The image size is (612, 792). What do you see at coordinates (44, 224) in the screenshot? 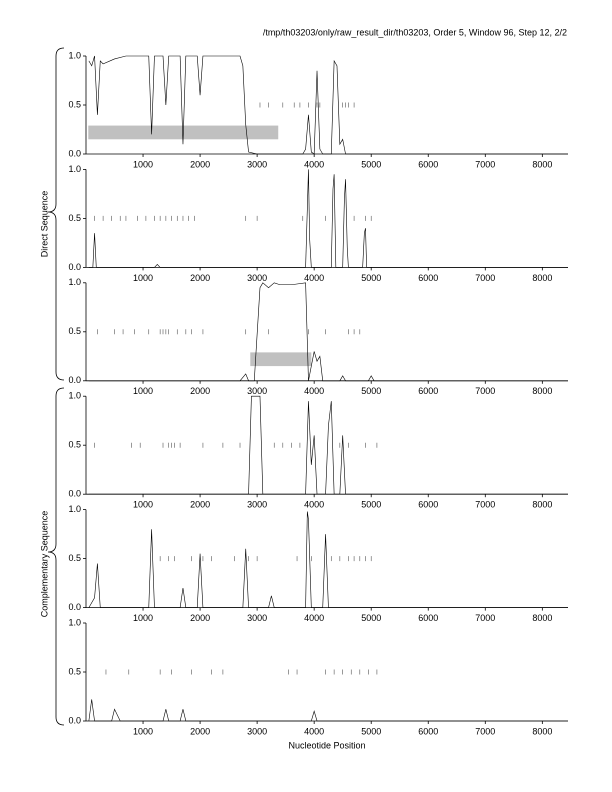
I see `side-label: Direct Sequence` at bounding box center [44, 224].